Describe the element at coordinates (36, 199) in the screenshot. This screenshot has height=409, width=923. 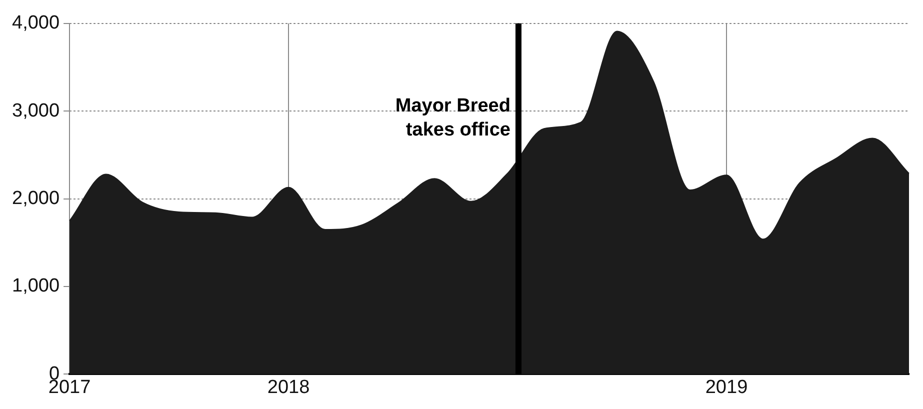
I see `y-tick-label: 2,000` at that location.